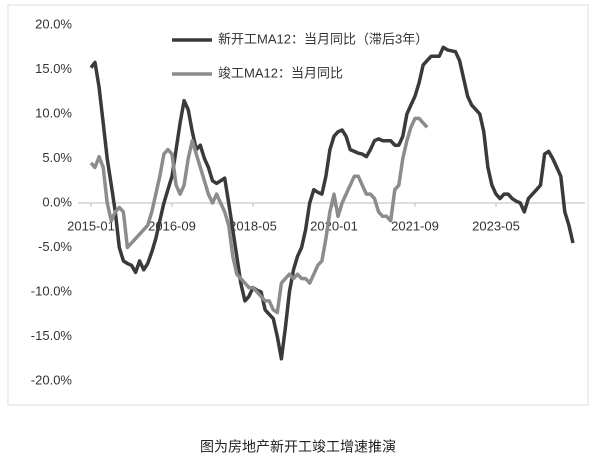 This screenshot has width=596, height=475. Describe the element at coordinates (323, 38) in the screenshot. I see `legend-label: 新开工MA12：当月同比（滞后3年）` at that location.